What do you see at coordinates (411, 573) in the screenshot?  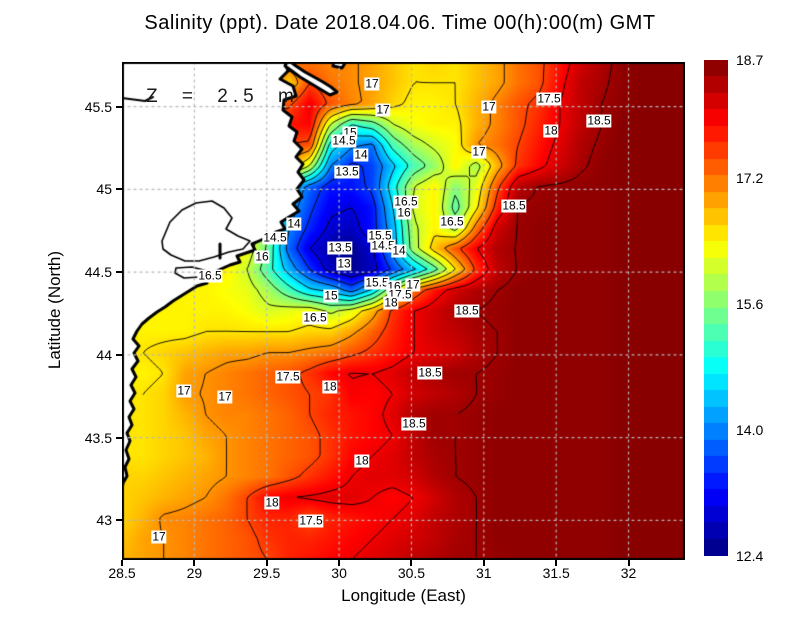 I see `x-tick-label: 30.5` at bounding box center [411, 573].